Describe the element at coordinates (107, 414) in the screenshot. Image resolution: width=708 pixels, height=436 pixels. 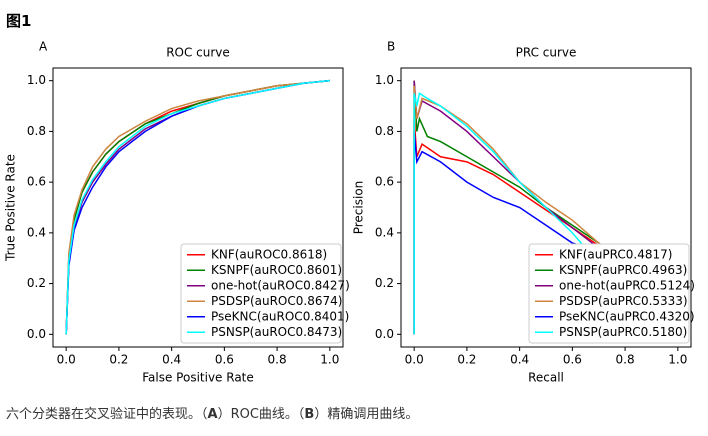
I see `caption-text: 六个分类器在交叉验证中的表现。（` at that location.